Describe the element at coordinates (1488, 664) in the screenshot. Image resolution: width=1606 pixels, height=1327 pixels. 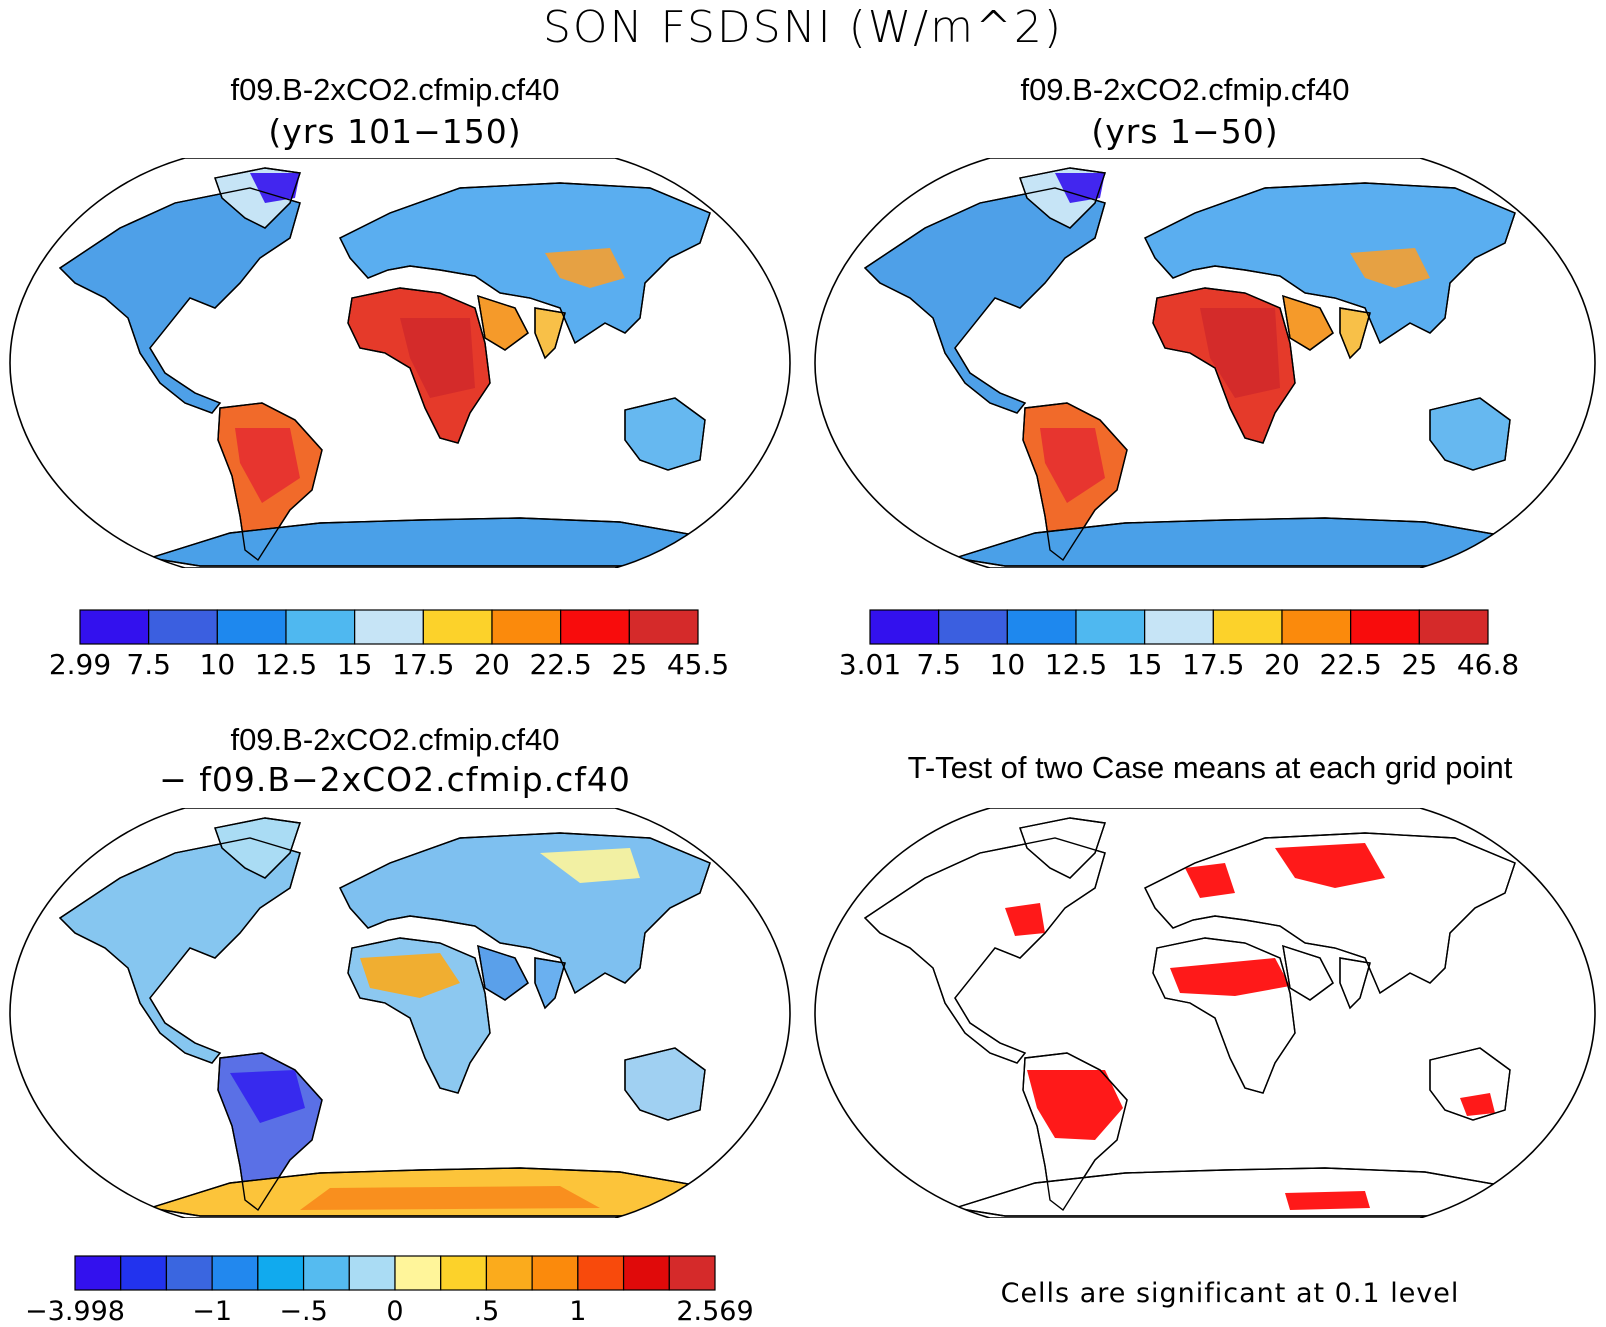
I see `colorbar-label: 46.8` at that location.